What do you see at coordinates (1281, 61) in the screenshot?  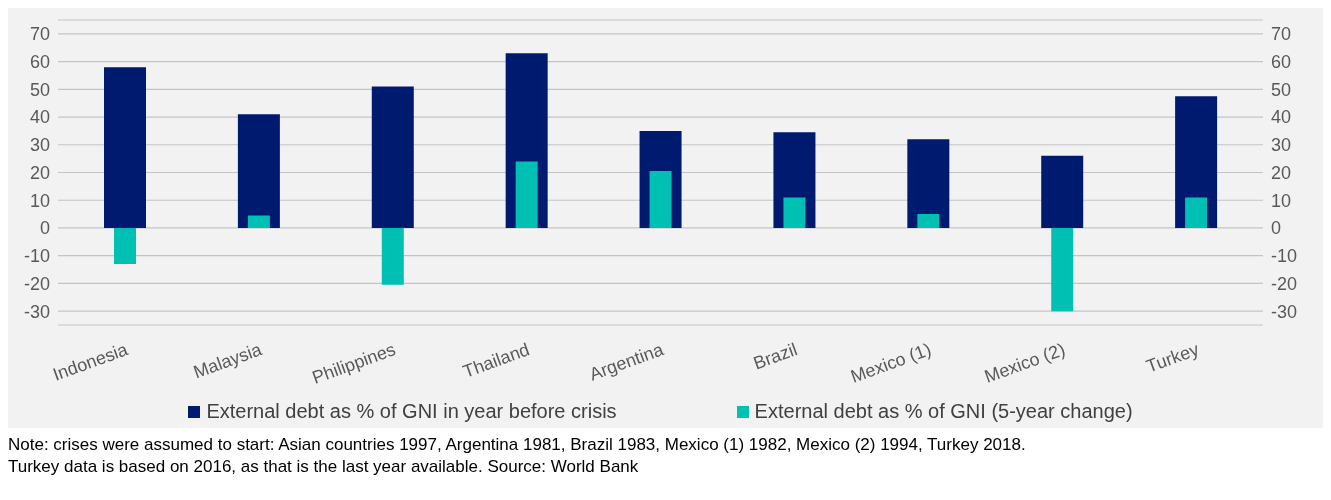 I see `y2-tick-label: 60` at bounding box center [1281, 61].